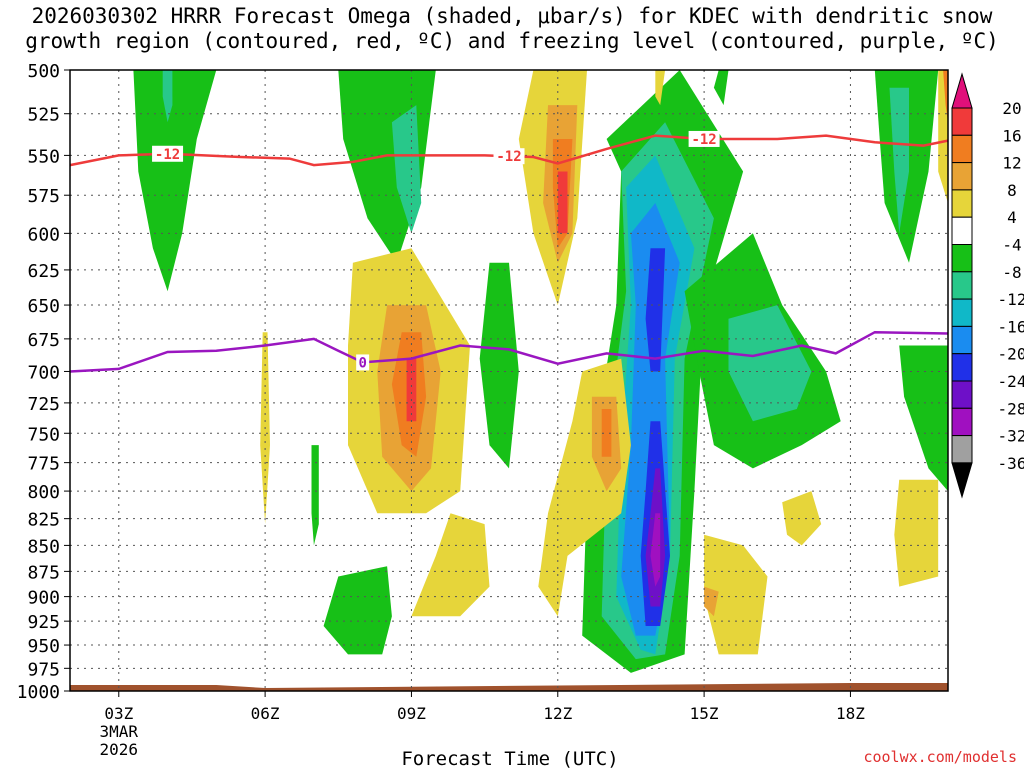 This screenshot has width=1024, height=768. I want to click on y-tick-label: 900, so click(43, 598).